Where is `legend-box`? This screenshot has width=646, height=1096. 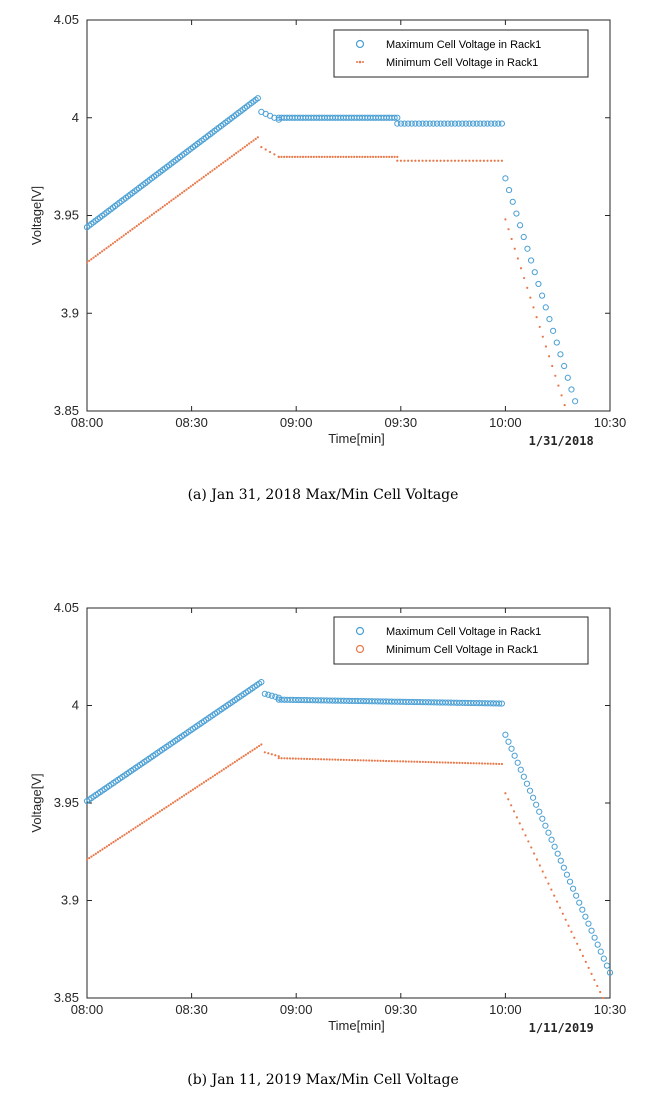
legend-box is located at coordinates (461, 640).